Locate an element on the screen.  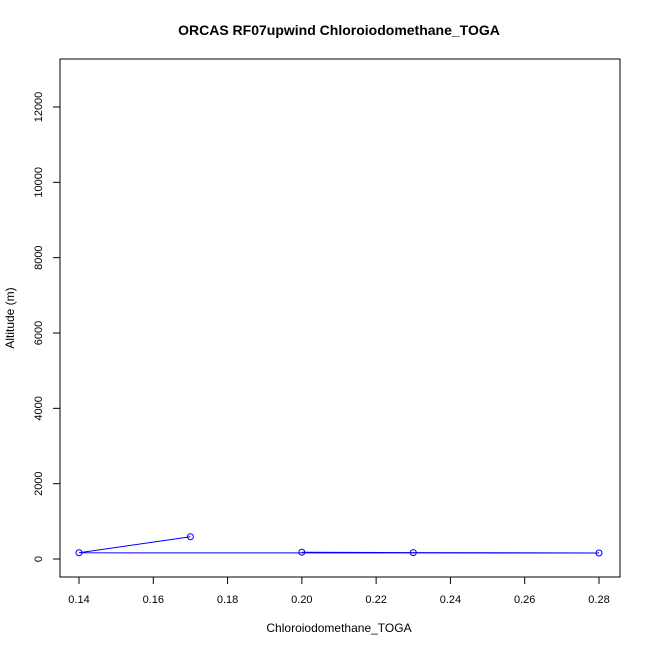
y-tick-label: 2000 is located at coordinates (39, 483).